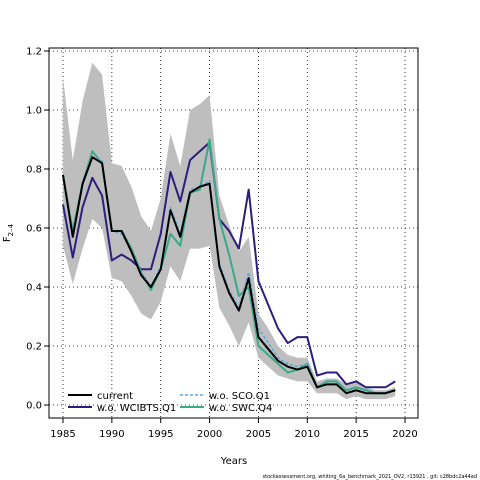 This screenshot has height=480, width=480. I want to click on y-tick-label: 1.2, so click(34, 52).